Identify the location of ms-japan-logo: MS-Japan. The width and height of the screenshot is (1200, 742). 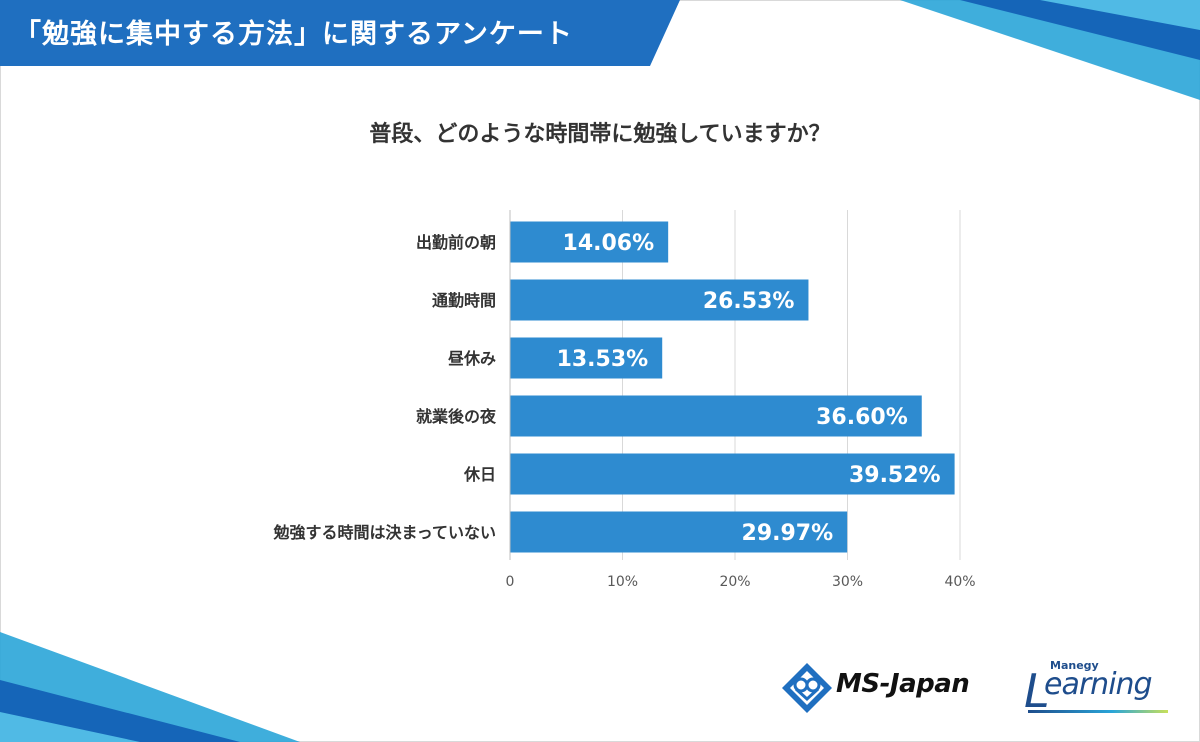
(890, 689).